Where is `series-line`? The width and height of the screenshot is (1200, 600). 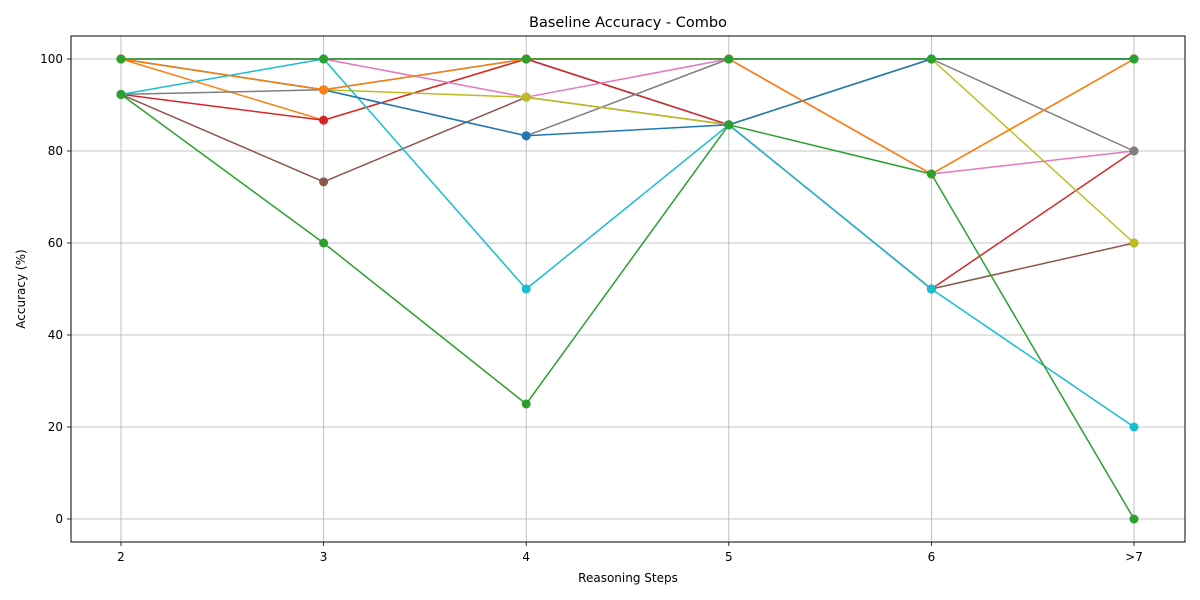 series-line is located at coordinates (627, 105).